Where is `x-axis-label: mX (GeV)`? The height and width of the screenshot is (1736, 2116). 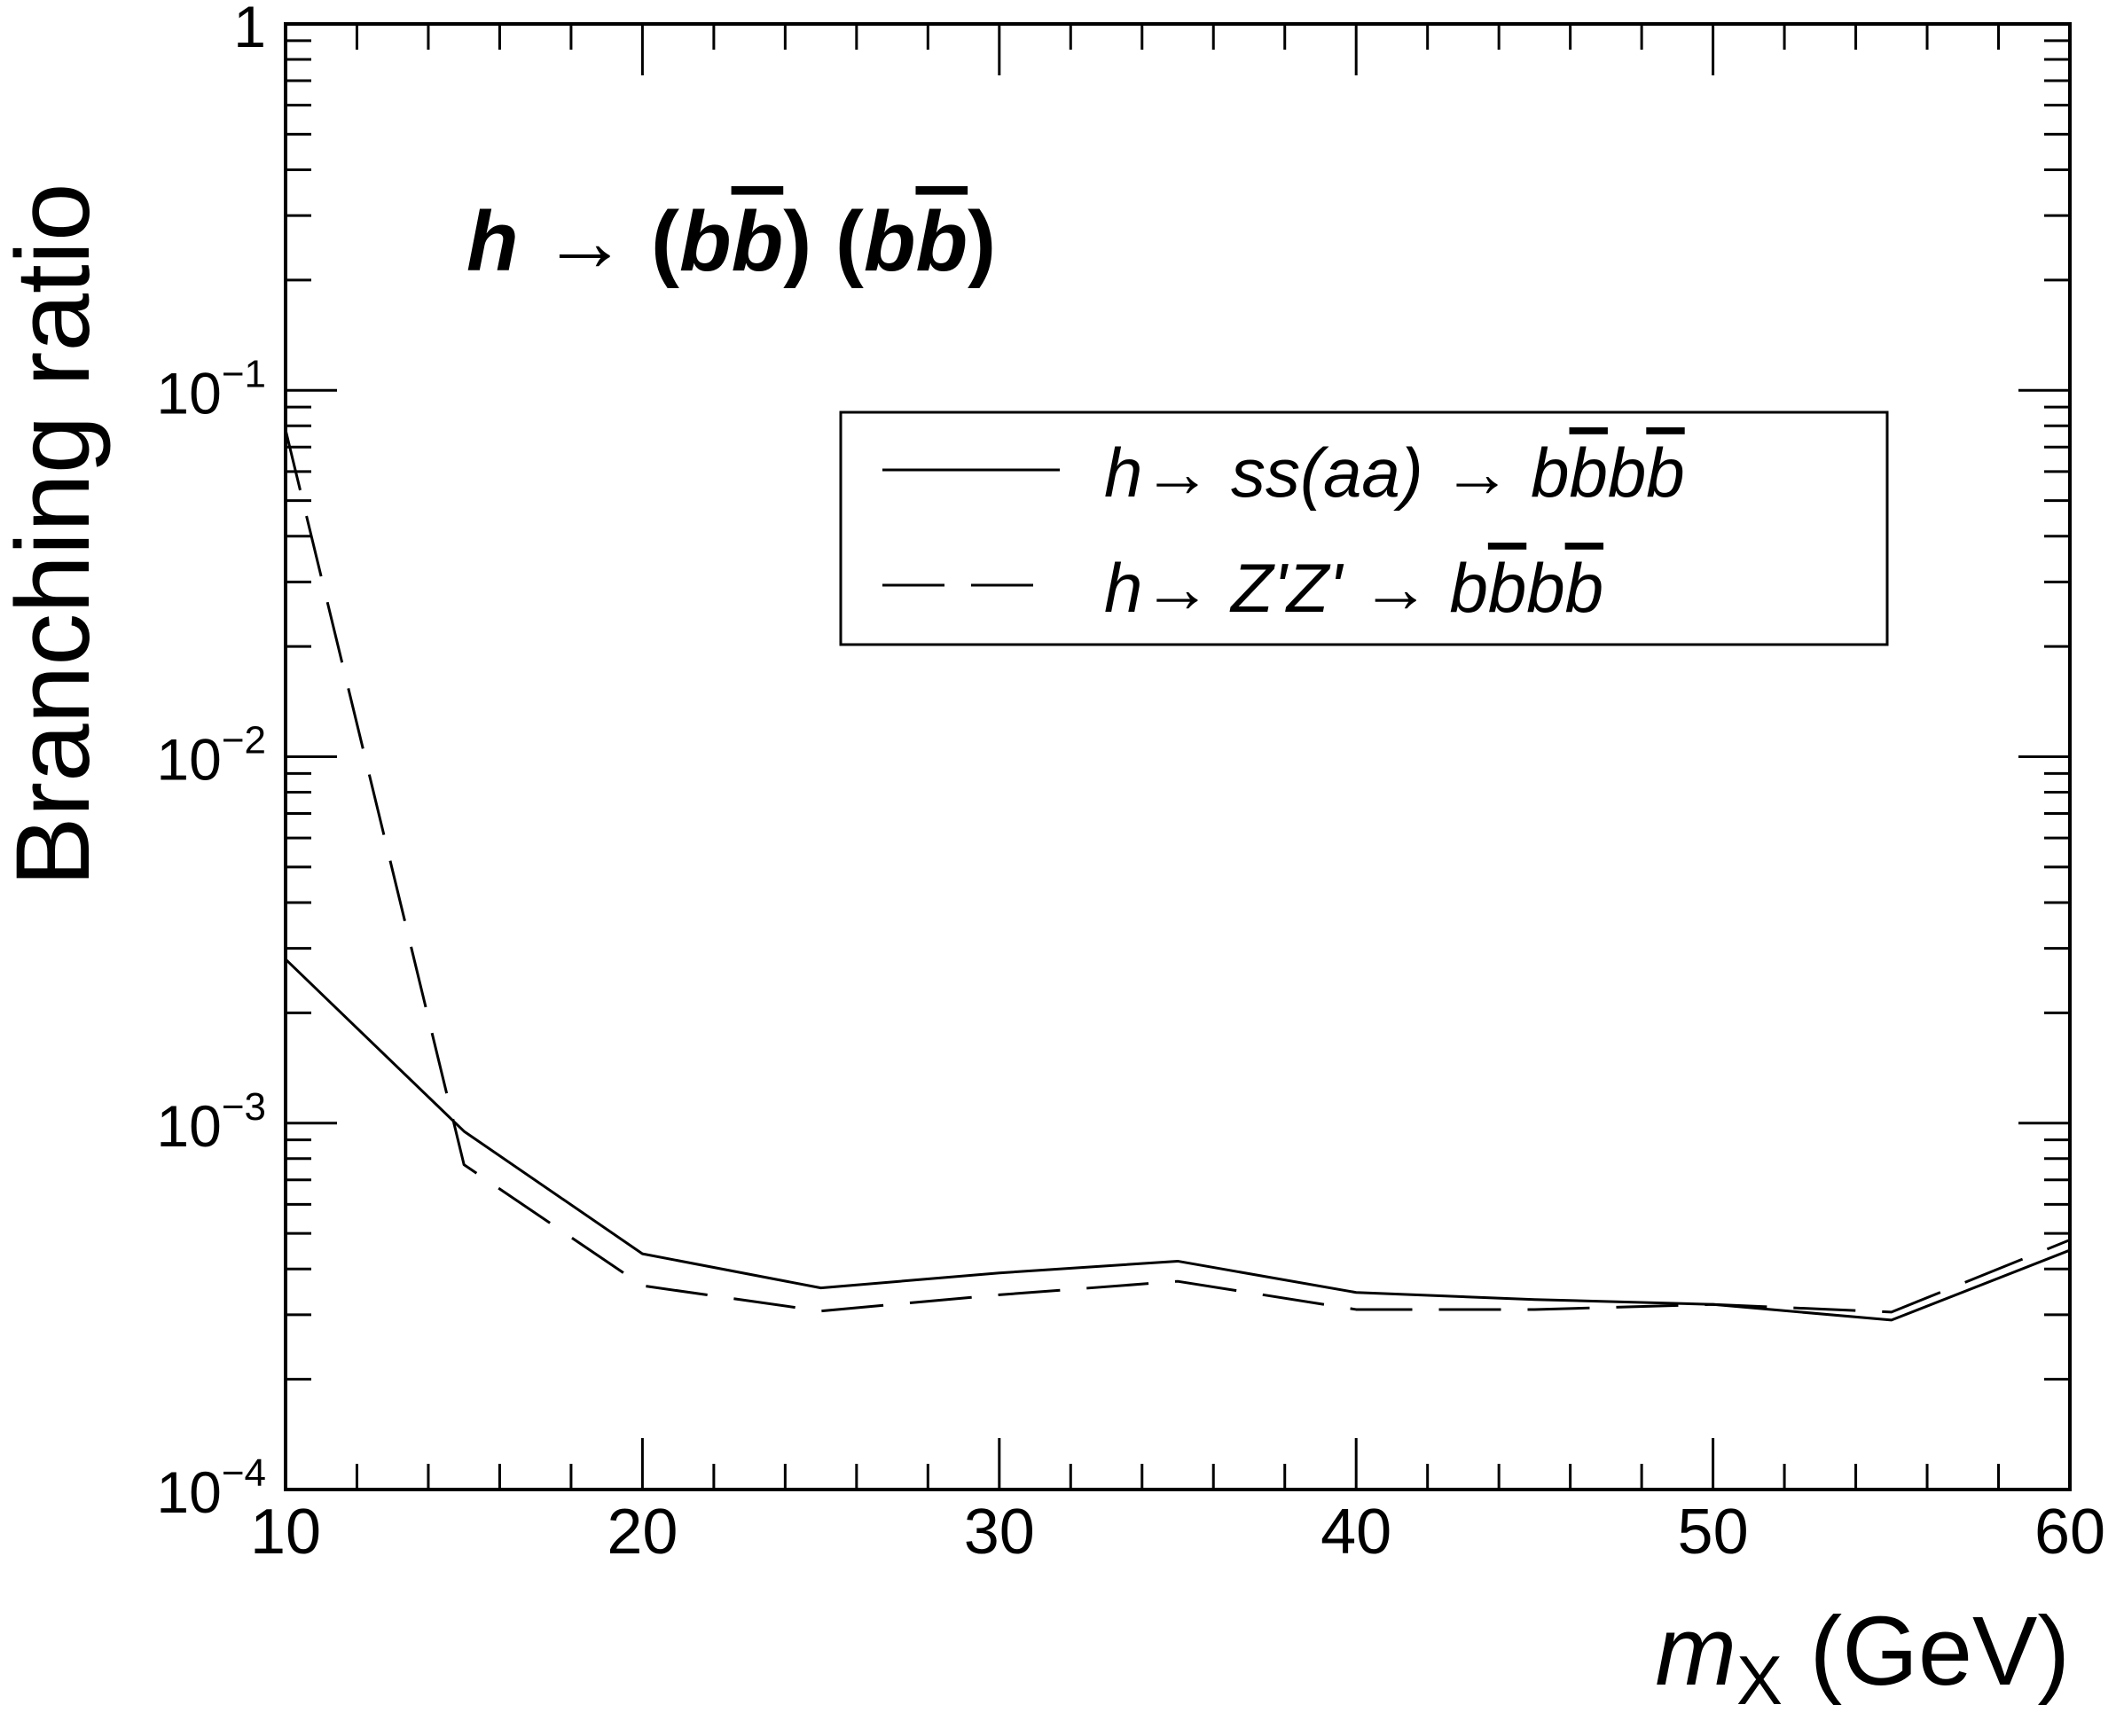
x-axis-label: mX (GeV) is located at coordinates (1862, 1658).